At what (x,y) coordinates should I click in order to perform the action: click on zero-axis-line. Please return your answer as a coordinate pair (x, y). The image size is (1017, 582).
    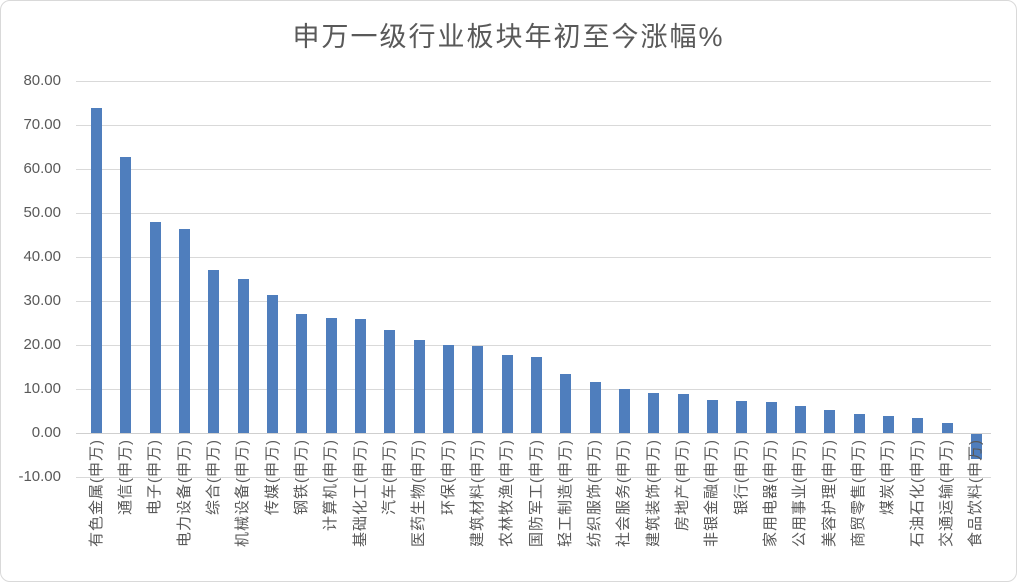
    Looking at the image, I should click on (533, 433).